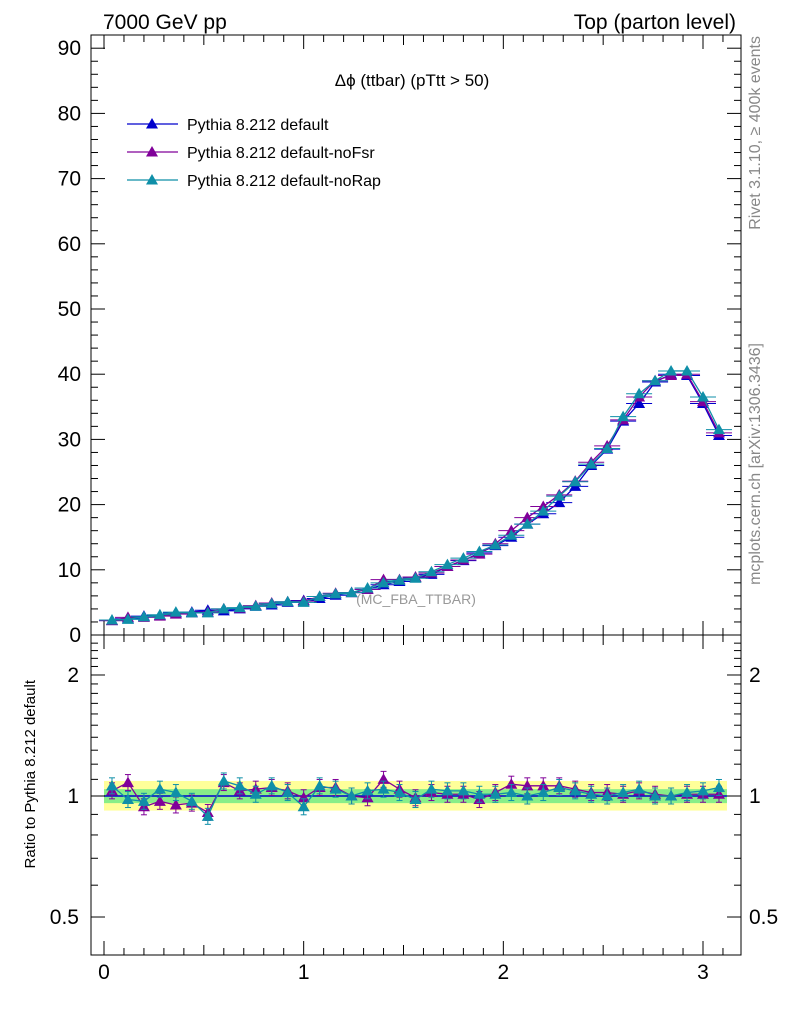  I want to click on plot-title: Δϕ (ttbar) (pTtt > 50), so click(412, 80).